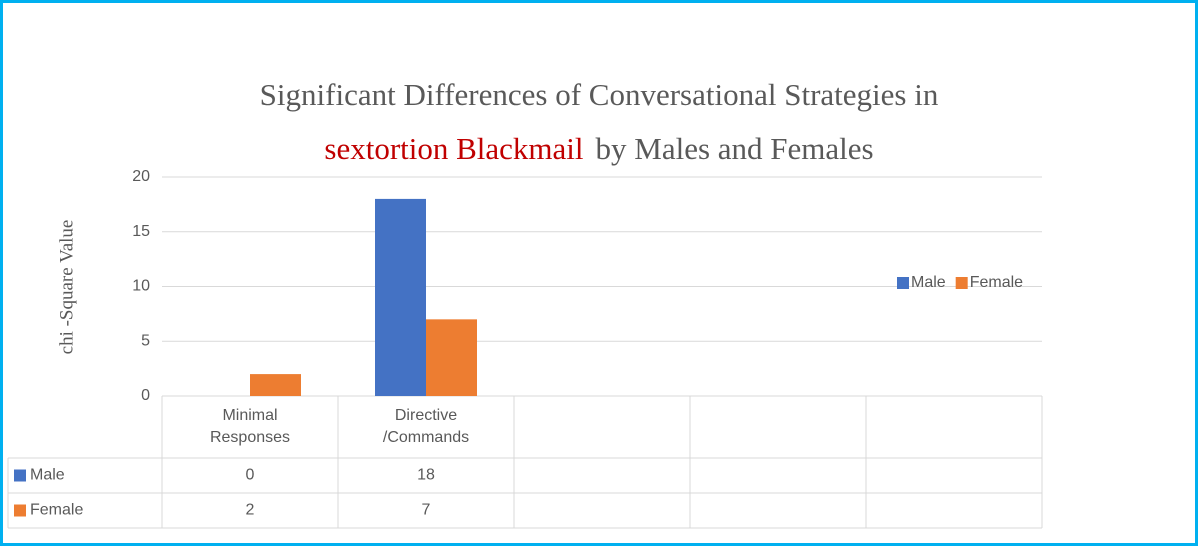 This screenshot has height=546, width=1198. I want to click on y-tick-label: 5, so click(145, 340).